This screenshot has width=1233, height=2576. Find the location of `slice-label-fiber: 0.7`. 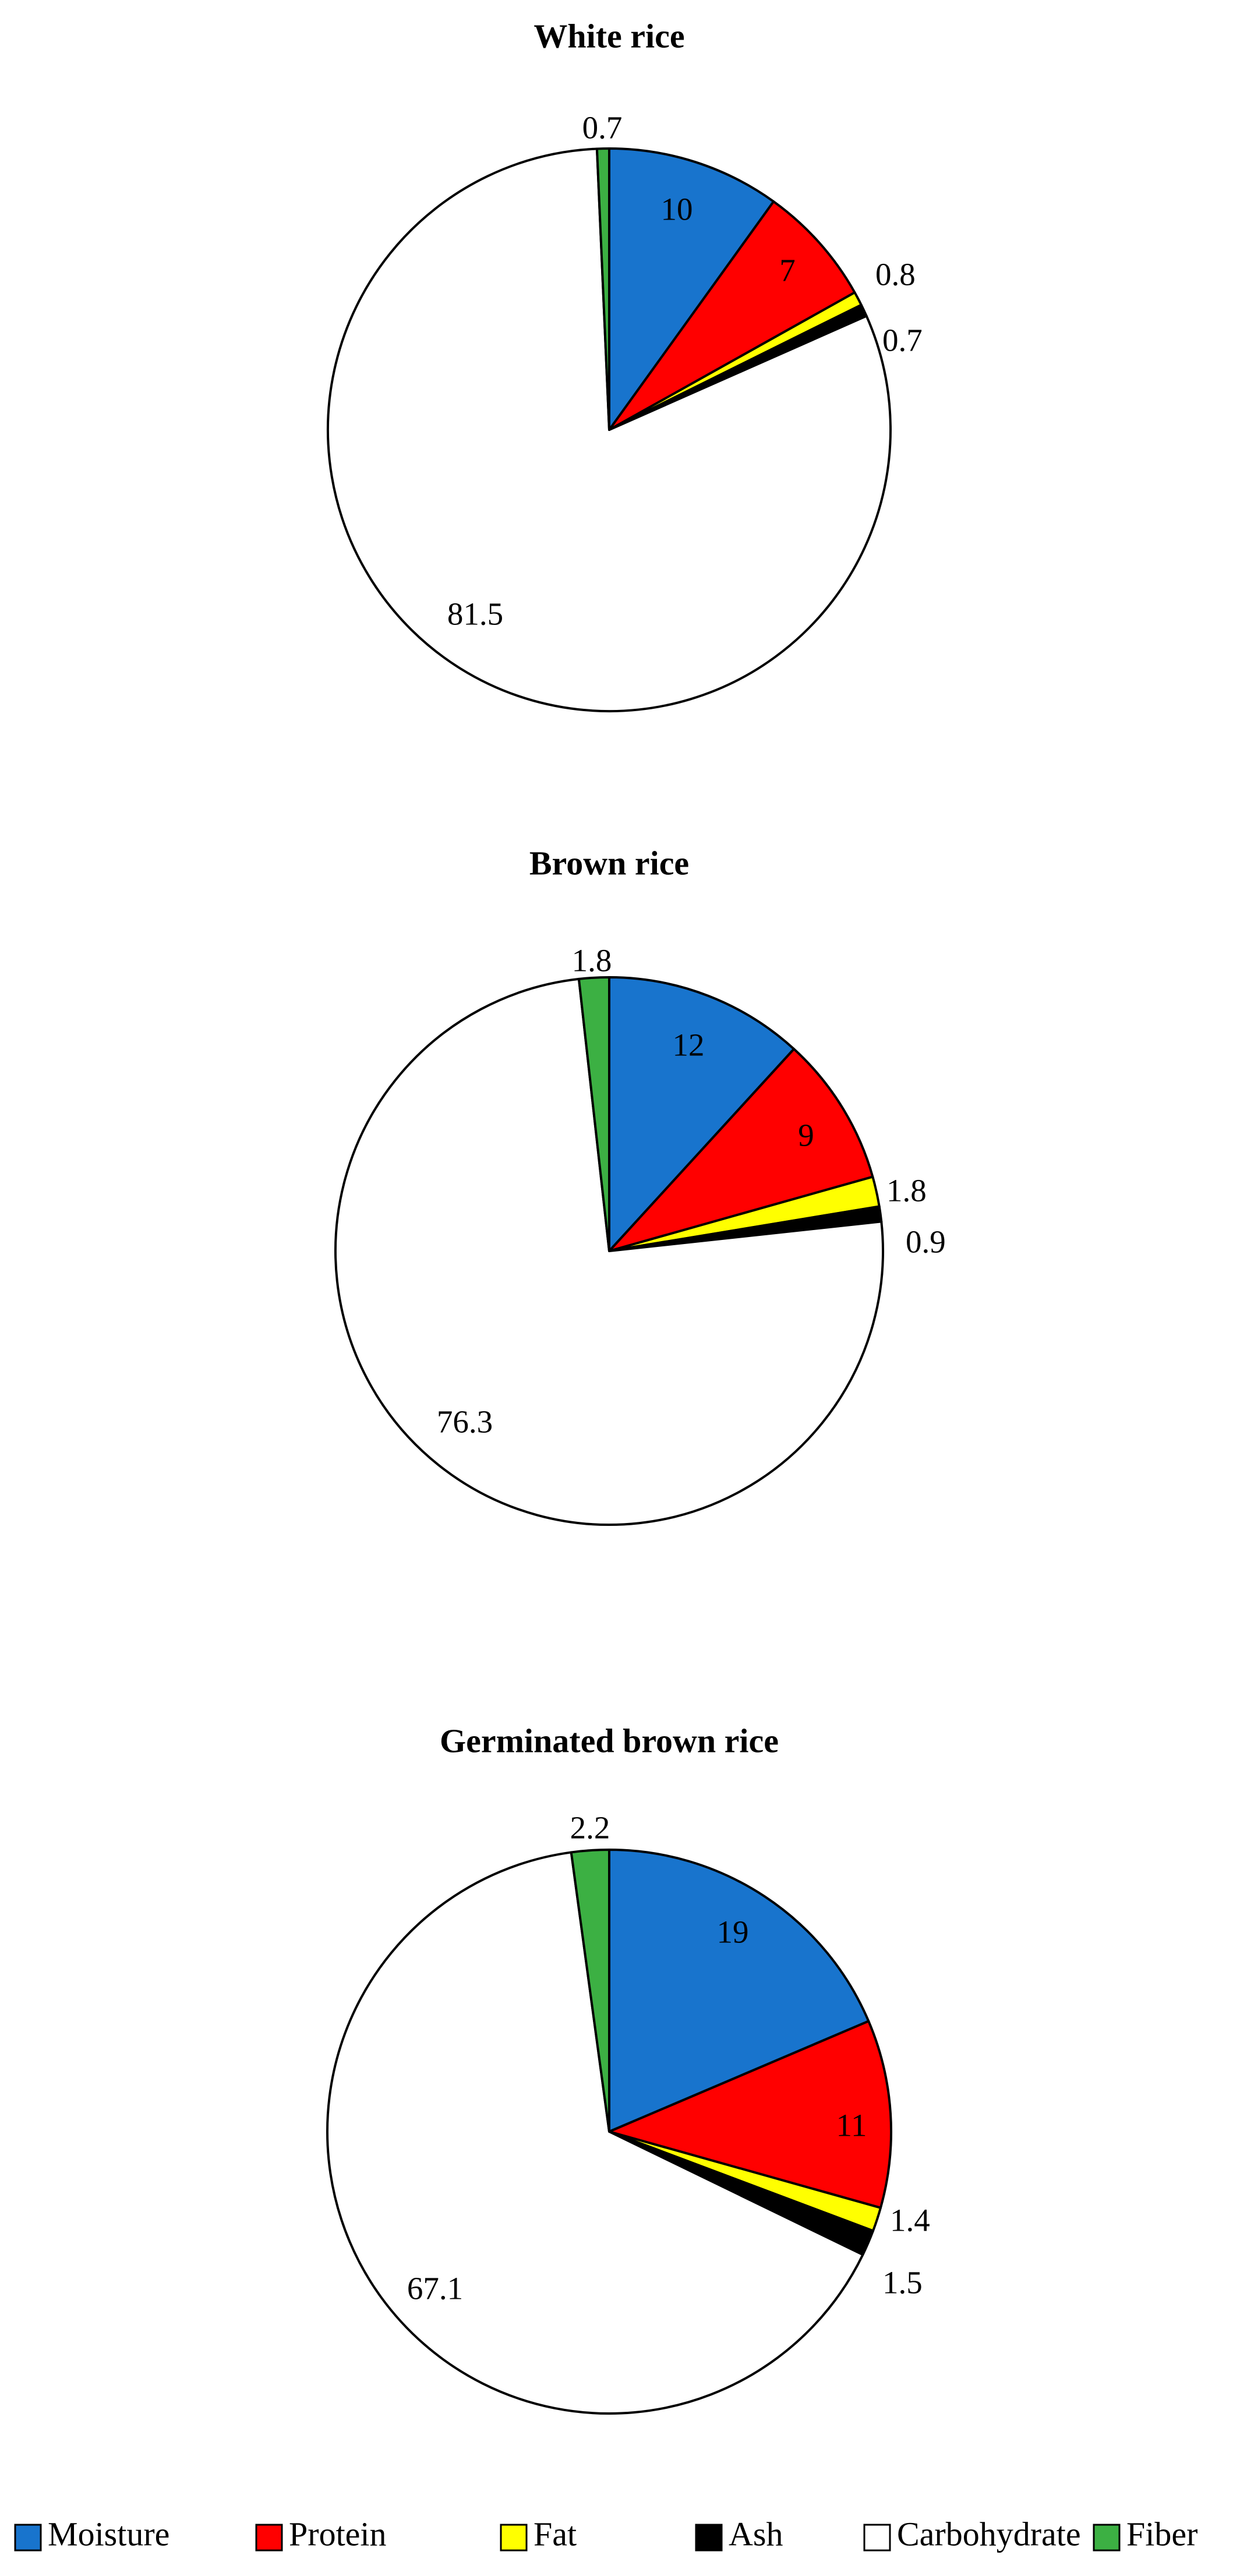

slice-label-fiber: 0.7 is located at coordinates (603, 128).